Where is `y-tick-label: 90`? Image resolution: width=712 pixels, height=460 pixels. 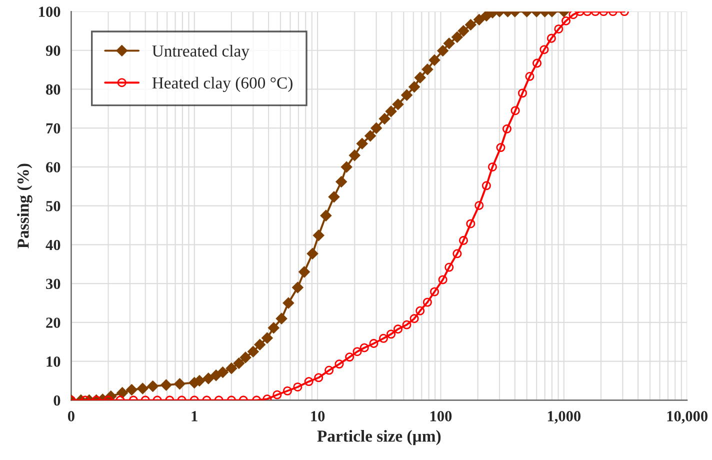
y-tick-label: 90 is located at coordinates (53, 51).